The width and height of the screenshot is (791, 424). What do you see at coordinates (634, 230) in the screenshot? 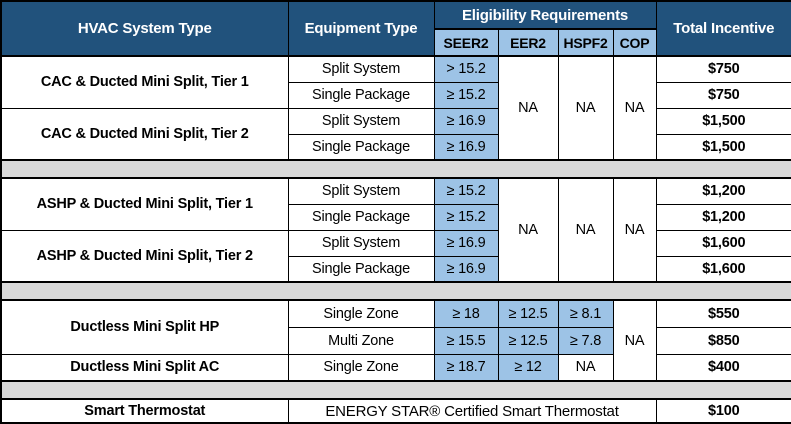
I see `ashp-cop-na: NA` at bounding box center [634, 230].